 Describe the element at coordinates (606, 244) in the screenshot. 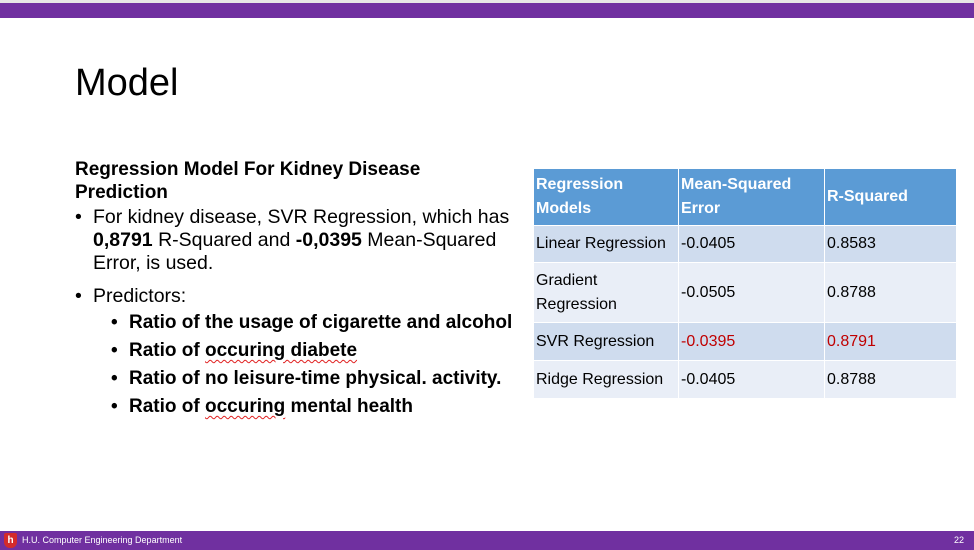

I see `model-name-cell: Linear Regression` at that location.